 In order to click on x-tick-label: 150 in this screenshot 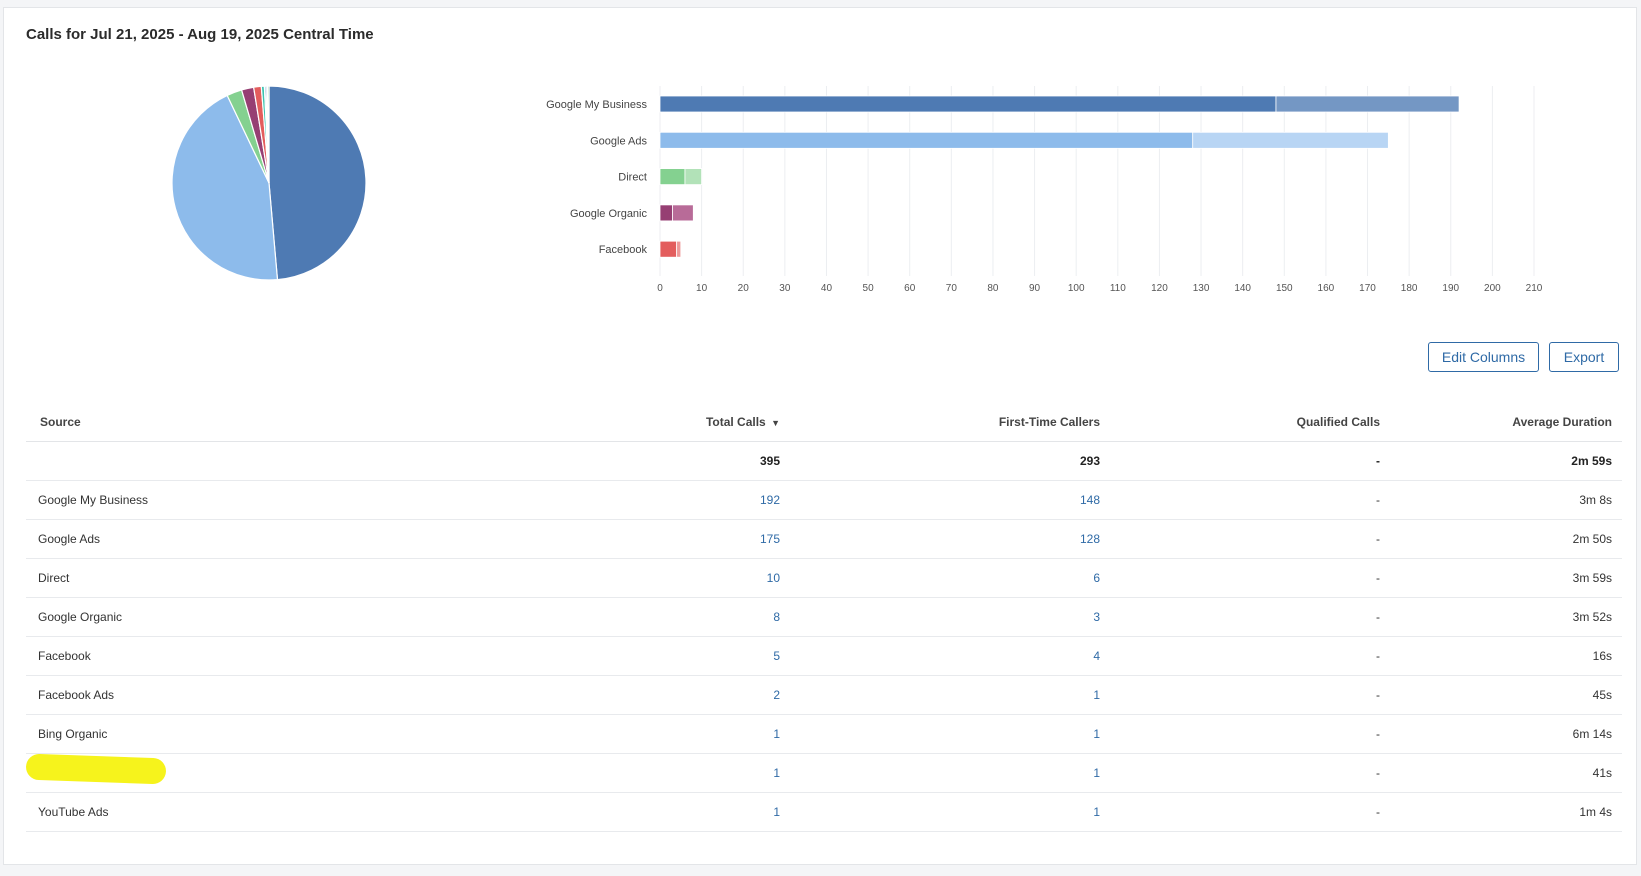, I will do `click(1284, 288)`.